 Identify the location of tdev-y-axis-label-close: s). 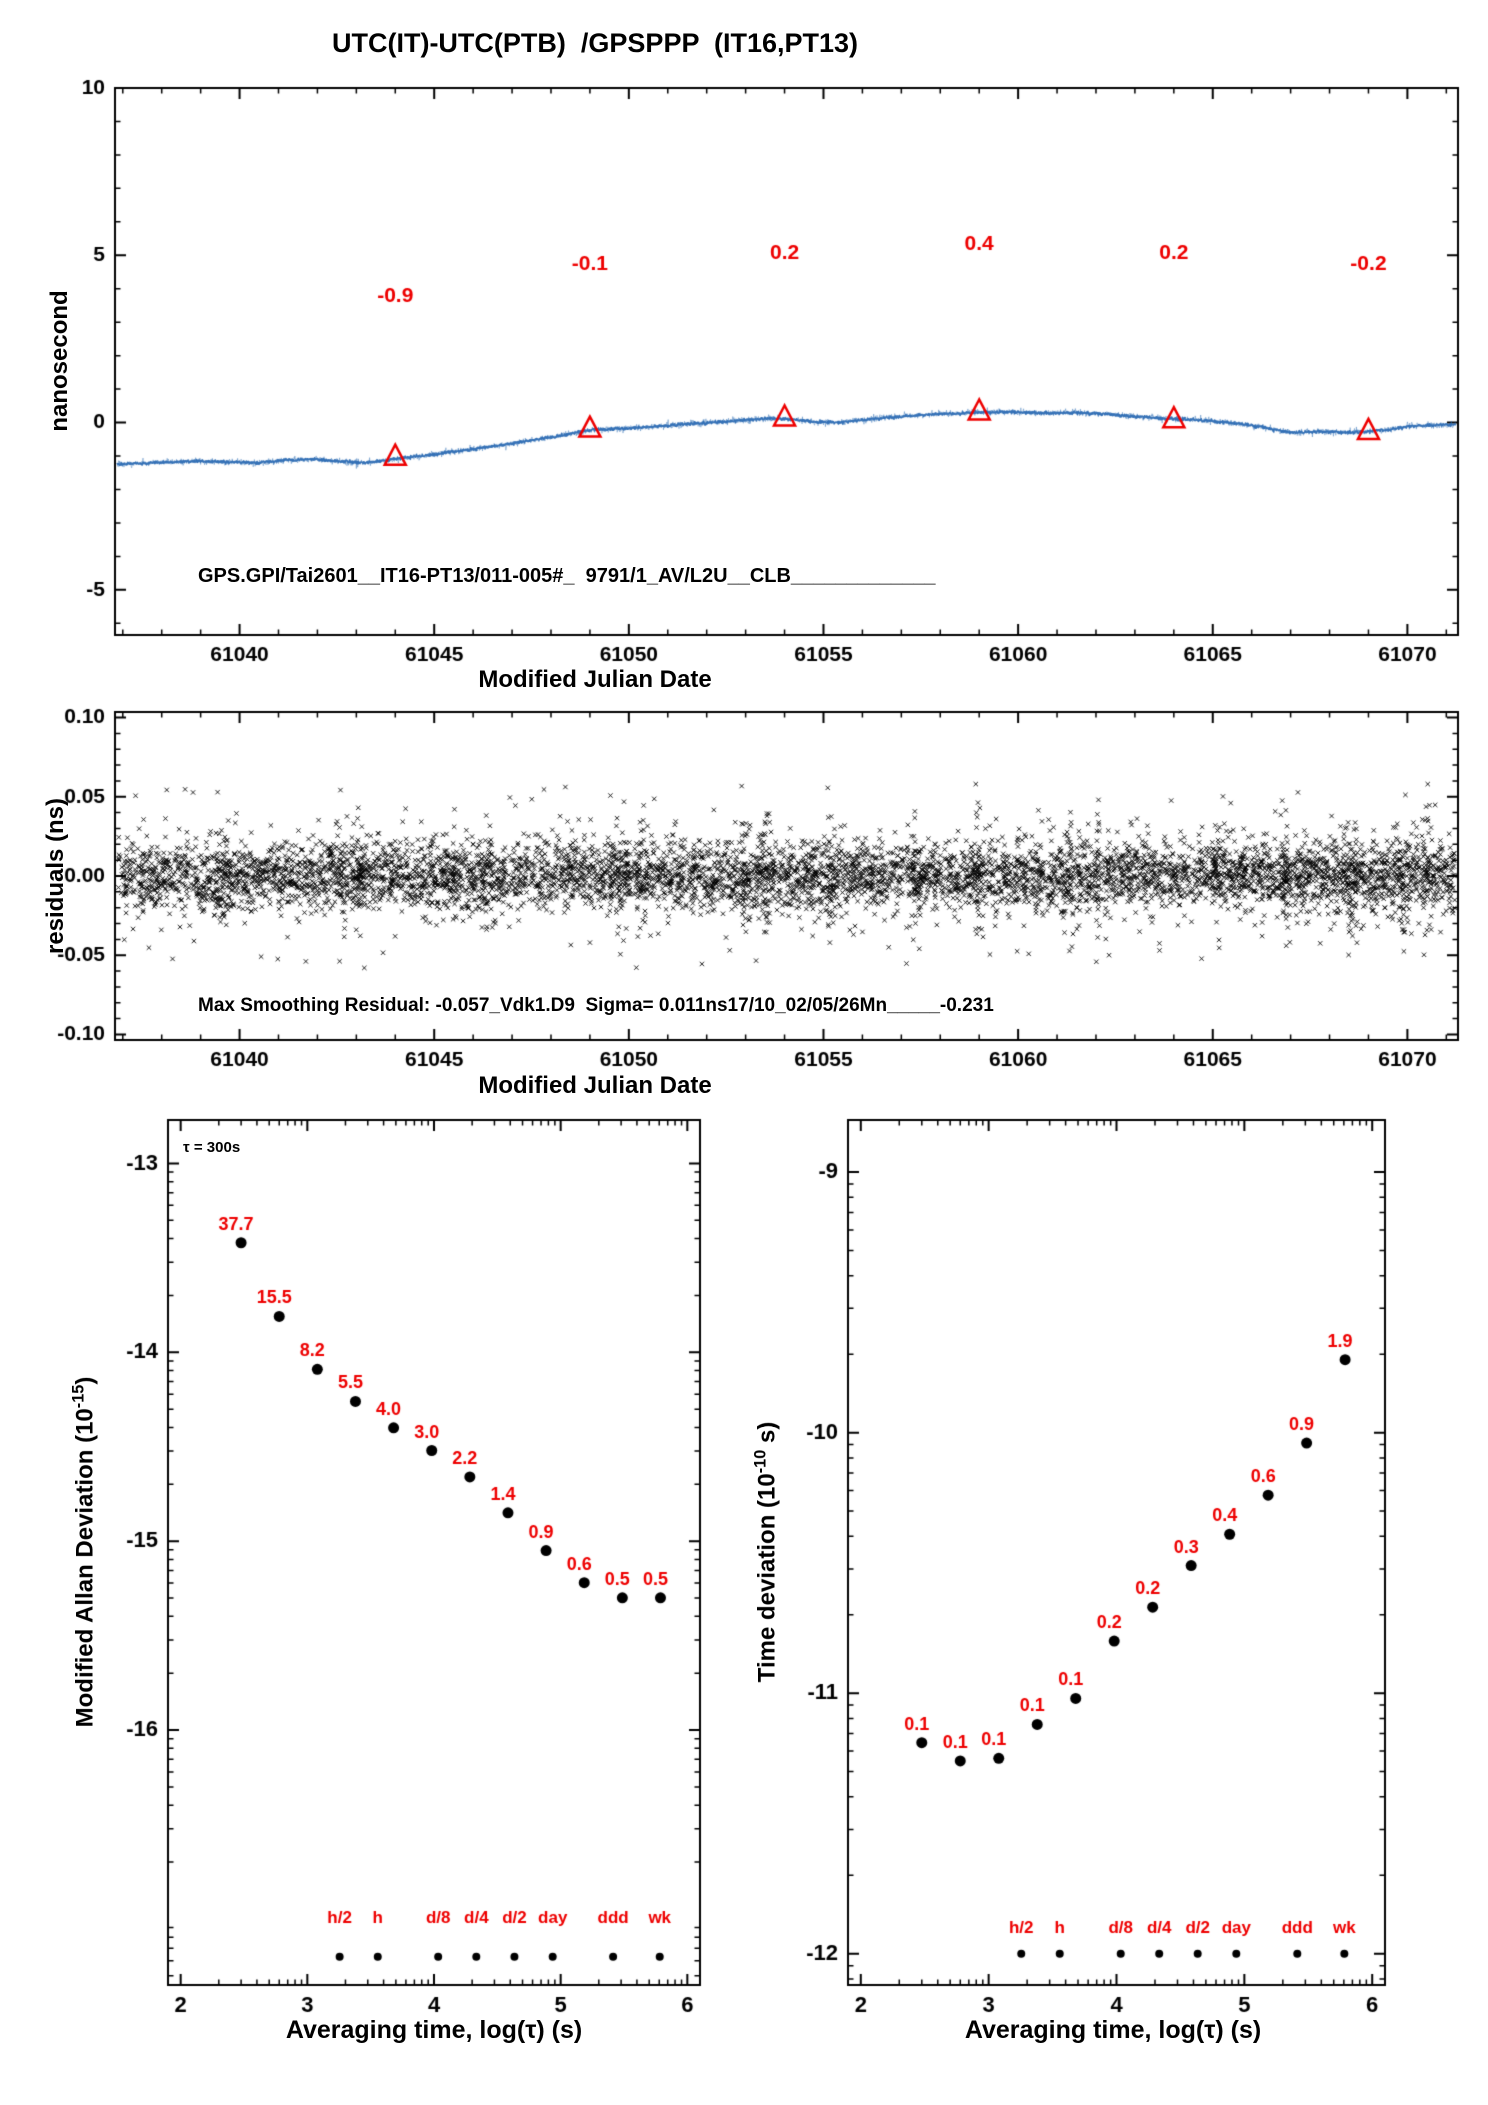
(767, 1435).